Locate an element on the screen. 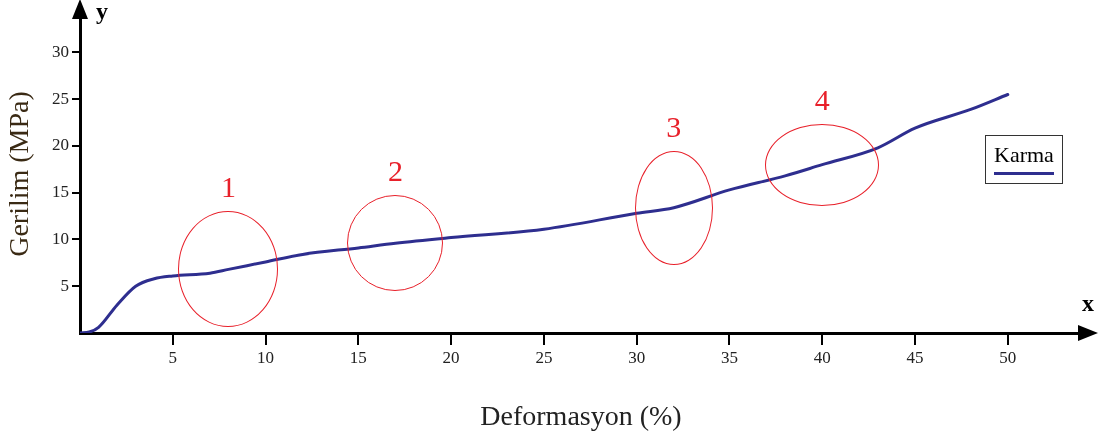  x-tick-label: 30 is located at coordinates (637, 357).